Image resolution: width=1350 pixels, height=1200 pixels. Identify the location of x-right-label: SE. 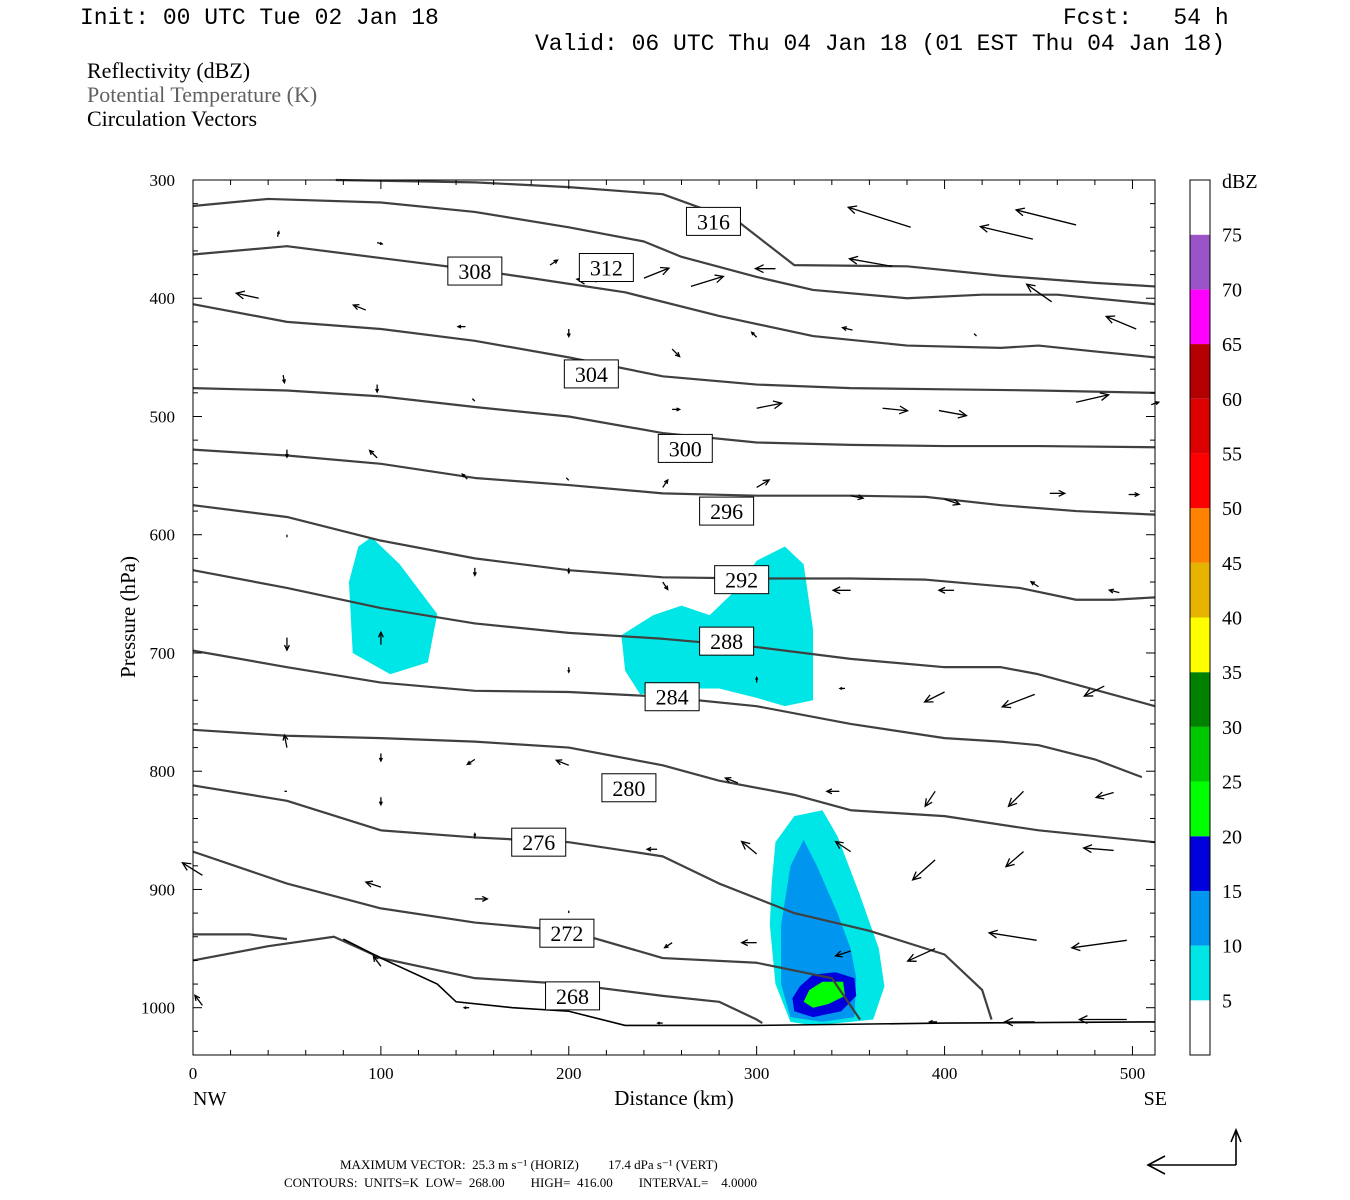
(1155, 1099).